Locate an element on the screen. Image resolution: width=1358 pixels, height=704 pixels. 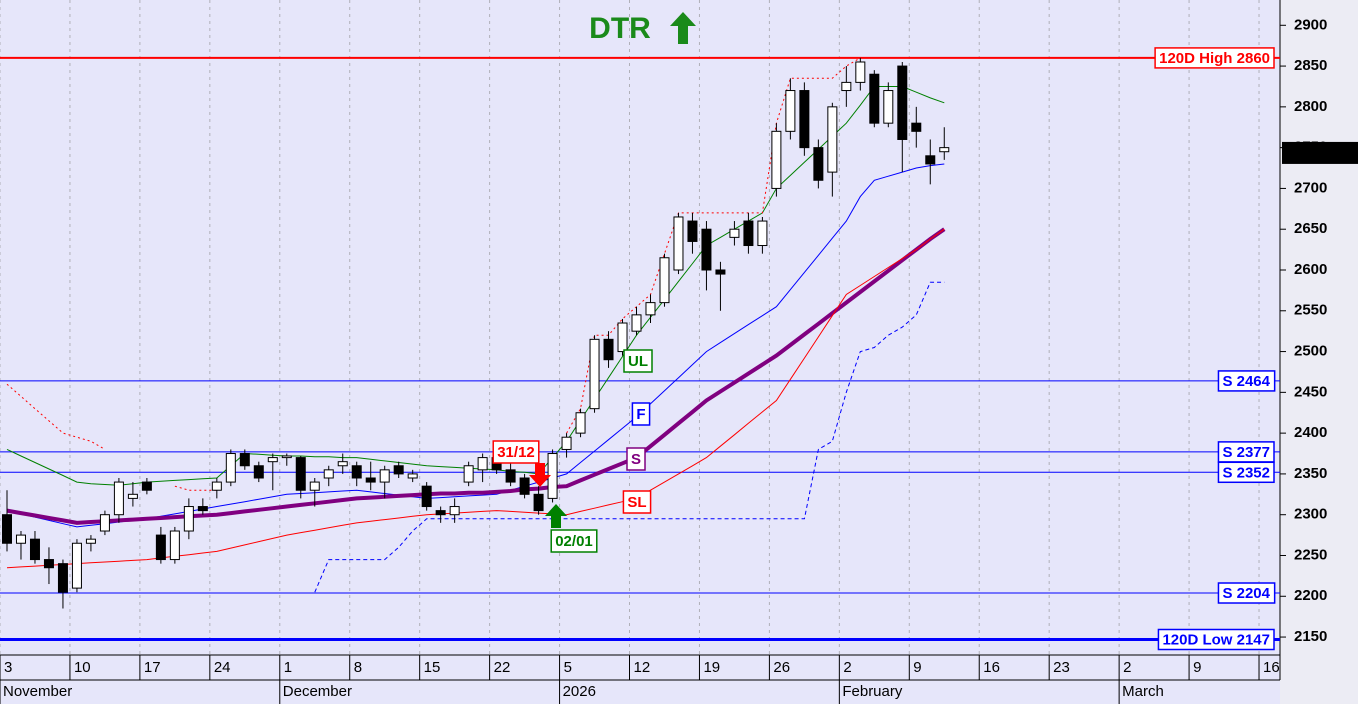
month-label: November is located at coordinates (37, 691).